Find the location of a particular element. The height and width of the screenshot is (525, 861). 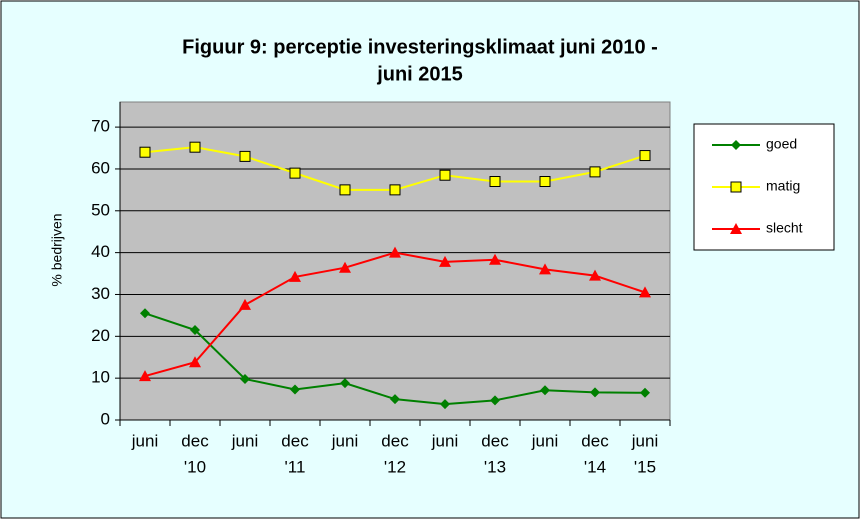

y-tick-label: 60 is located at coordinates (100, 167).